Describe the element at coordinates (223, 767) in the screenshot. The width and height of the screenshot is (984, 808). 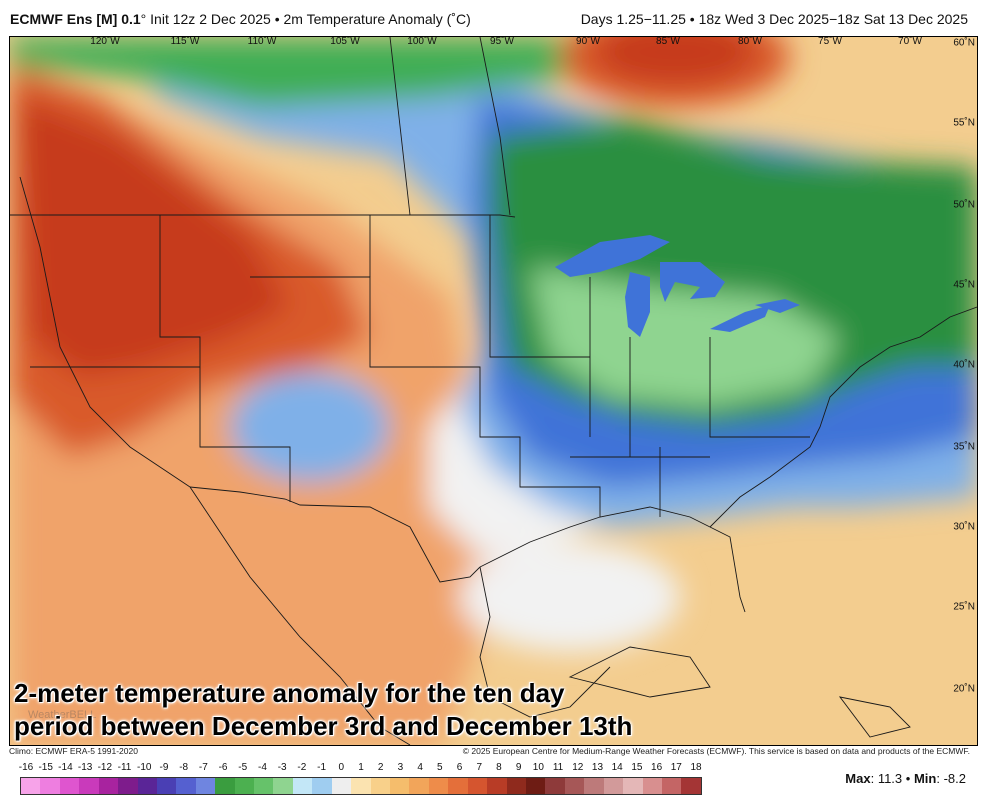
I see `legend-label: -6` at that location.